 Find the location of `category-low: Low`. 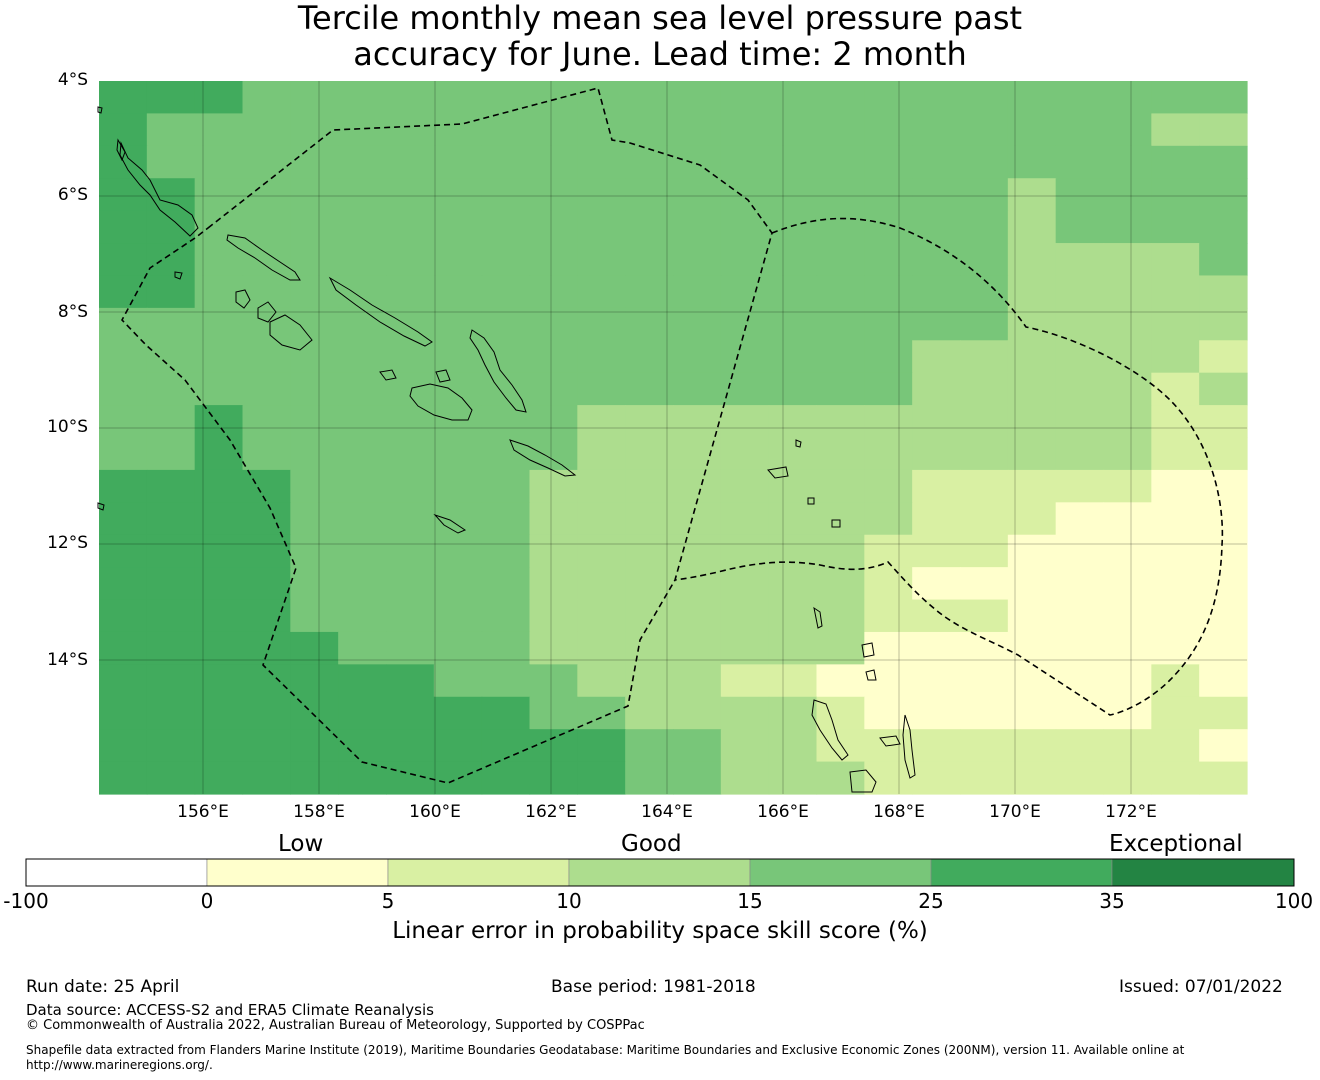

category-low: Low is located at coordinates (301, 844).